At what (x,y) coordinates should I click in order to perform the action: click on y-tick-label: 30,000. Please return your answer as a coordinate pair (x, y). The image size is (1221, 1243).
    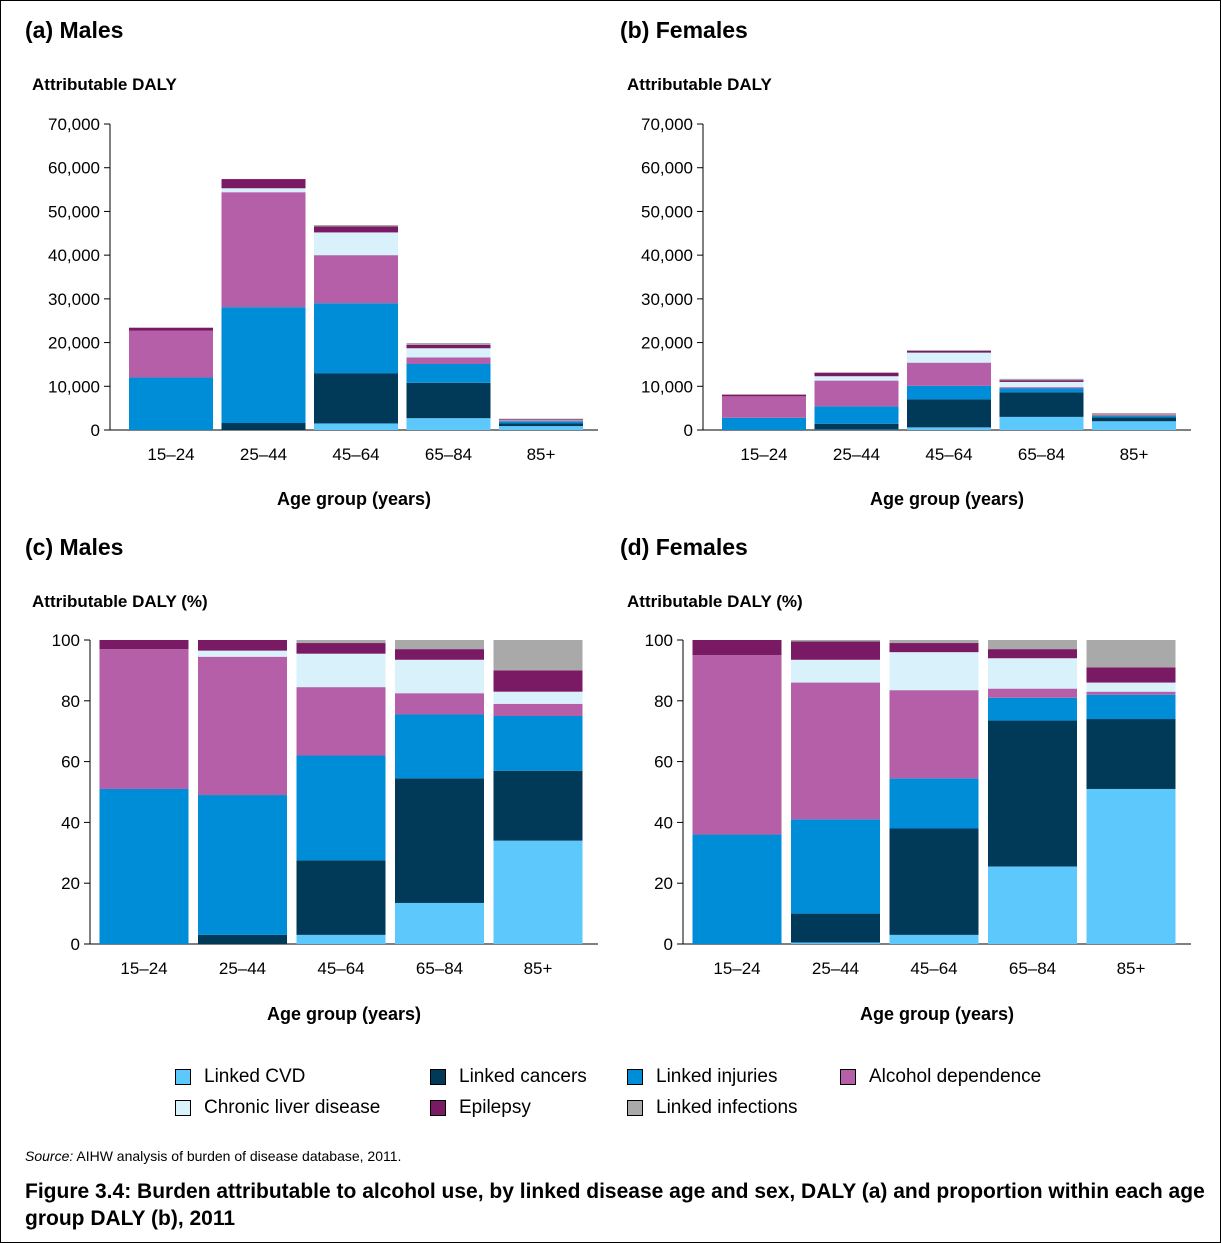
    Looking at the image, I should click on (74, 299).